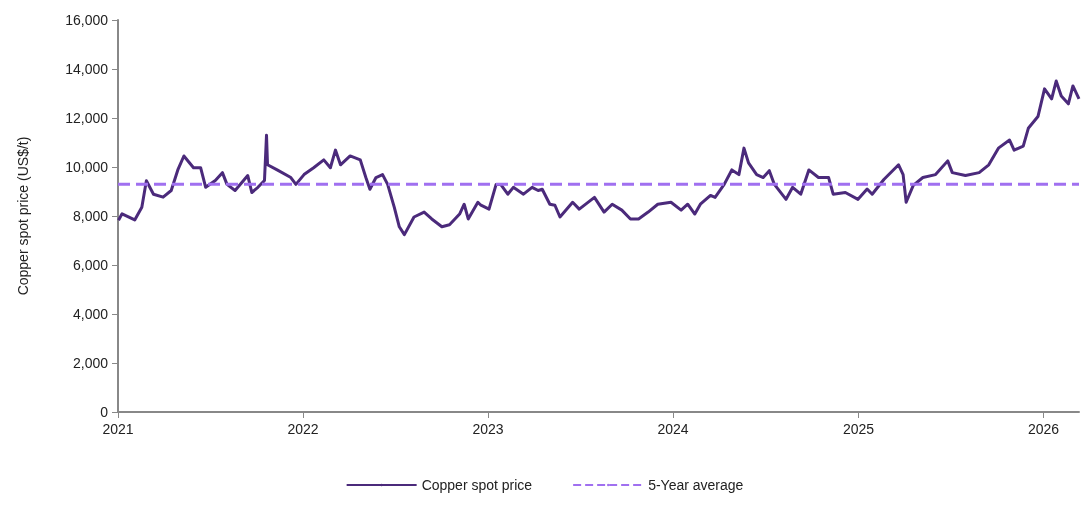  What do you see at coordinates (90, 314) in the screenshot?
I see `y-tick-label: 4,000` at bounding box center [90, 314].